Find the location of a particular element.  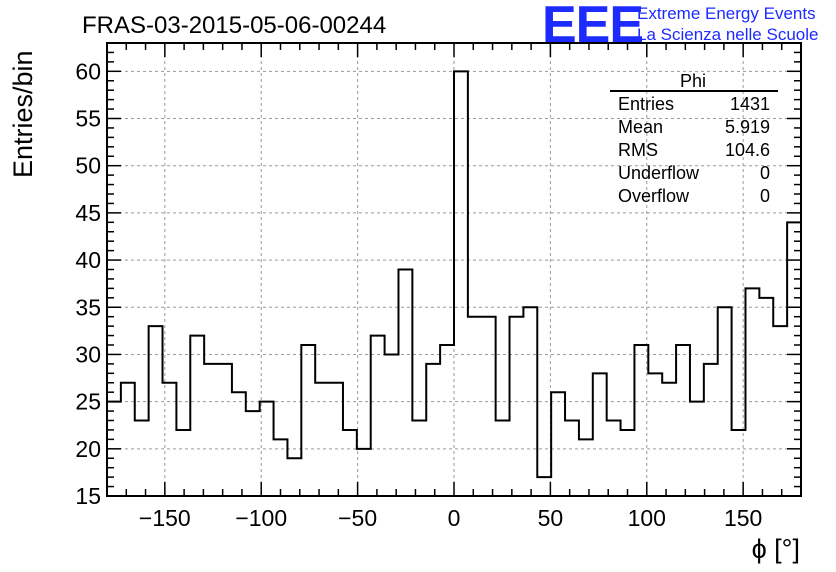

y-tick-label: 35 is located at coordinates (88, 307).